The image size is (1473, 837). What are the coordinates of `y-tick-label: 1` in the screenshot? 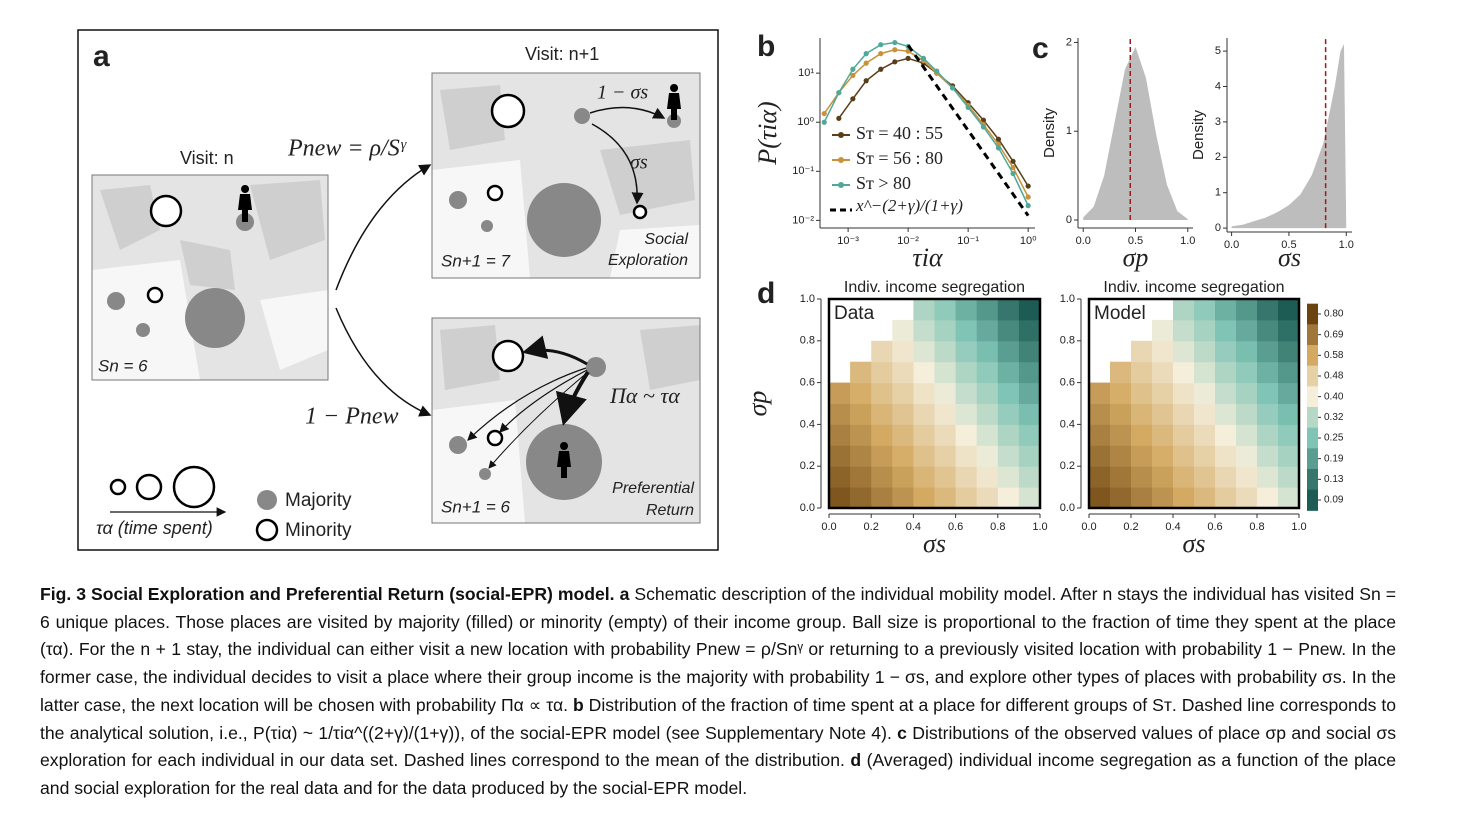 It's located at (1069, 131).